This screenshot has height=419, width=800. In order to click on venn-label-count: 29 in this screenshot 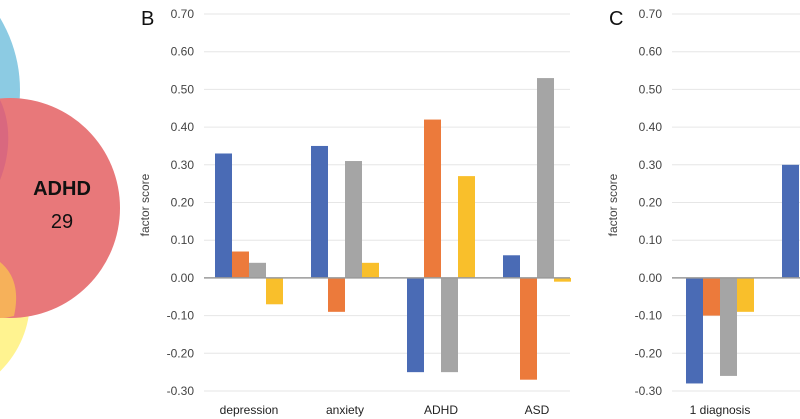, I will do `click(62, 222)`.